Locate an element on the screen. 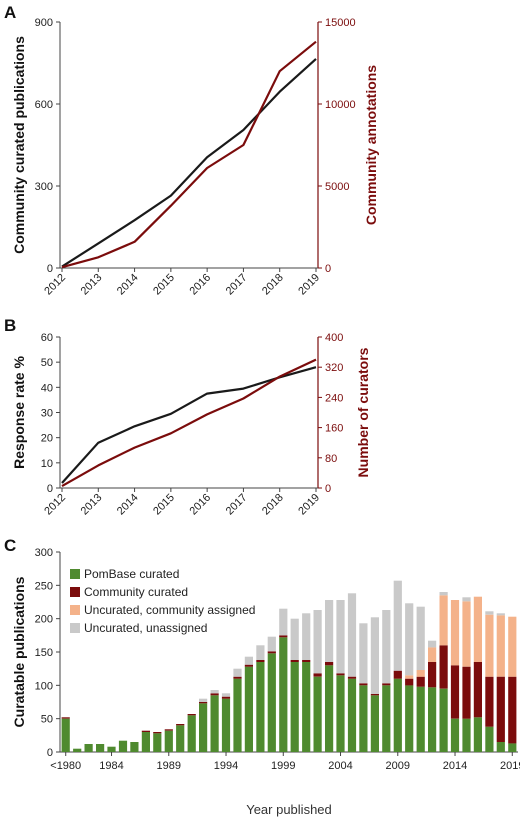  chart-a-x-tick-label: 2014 is located at coordinates (128, 285).